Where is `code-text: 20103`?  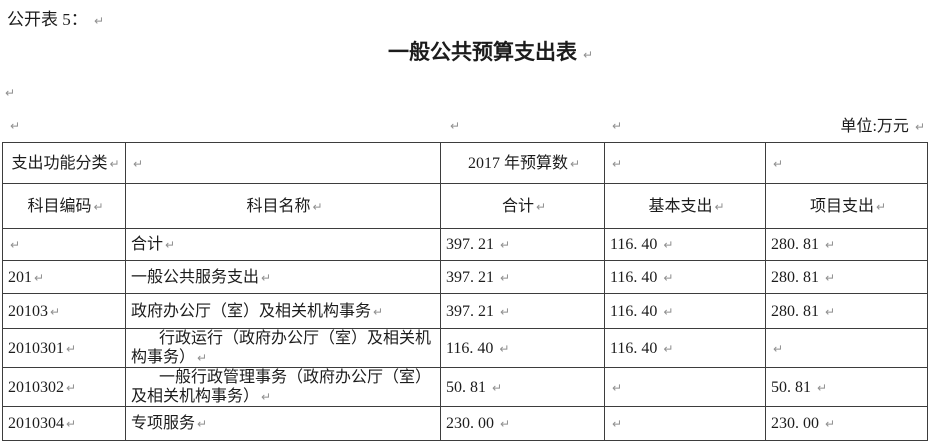 code-text: 20103 is located at coordinates (28, 311).